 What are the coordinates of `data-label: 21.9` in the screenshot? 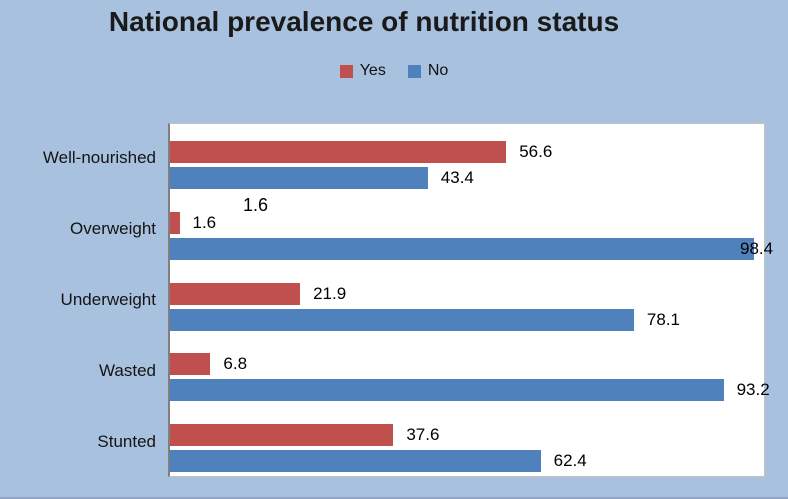 It's located at (330, 293).